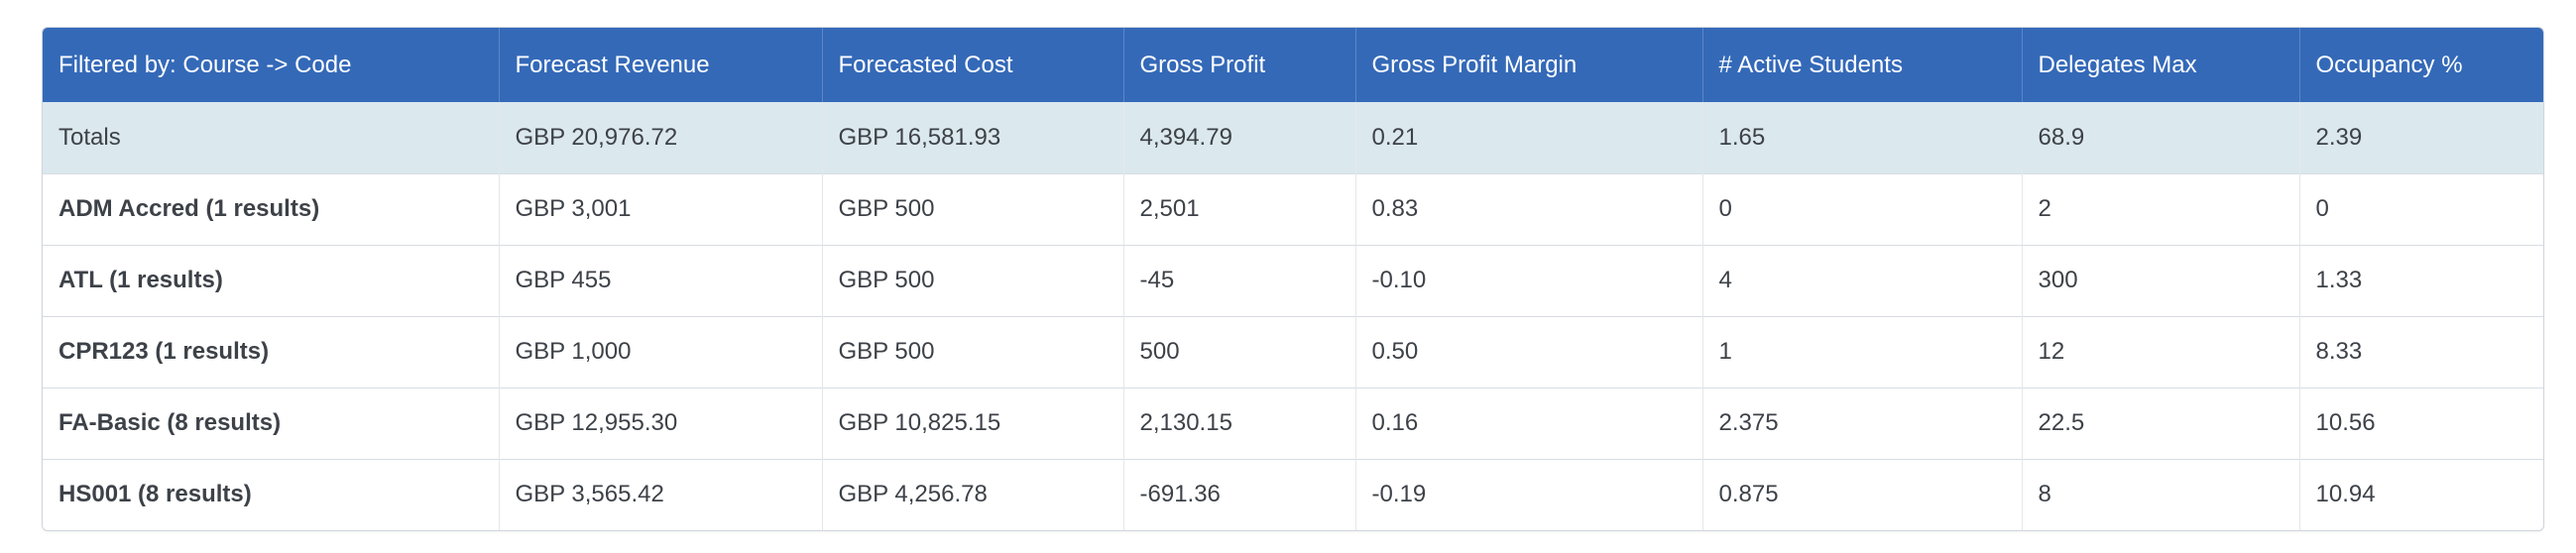 This screenshot has width=2576, height=553. I want to click on delegates-max-cell: 22.5, so click(2161, 423).